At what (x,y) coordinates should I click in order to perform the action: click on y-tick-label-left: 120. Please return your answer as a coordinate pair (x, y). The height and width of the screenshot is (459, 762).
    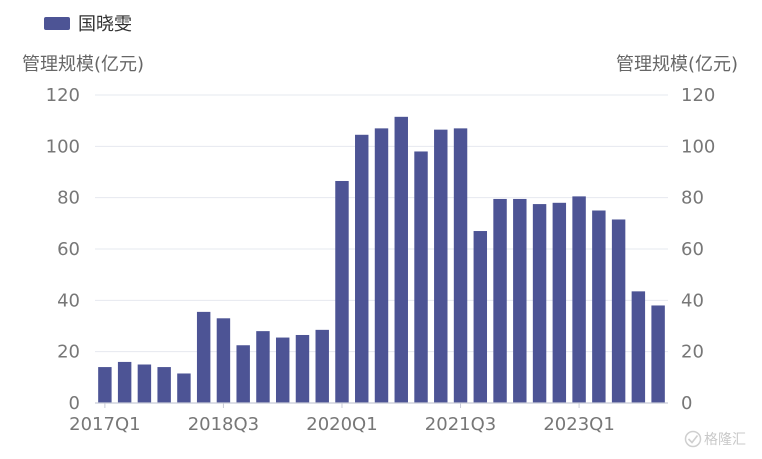
    Looking at the image, I should click on (63, 95).